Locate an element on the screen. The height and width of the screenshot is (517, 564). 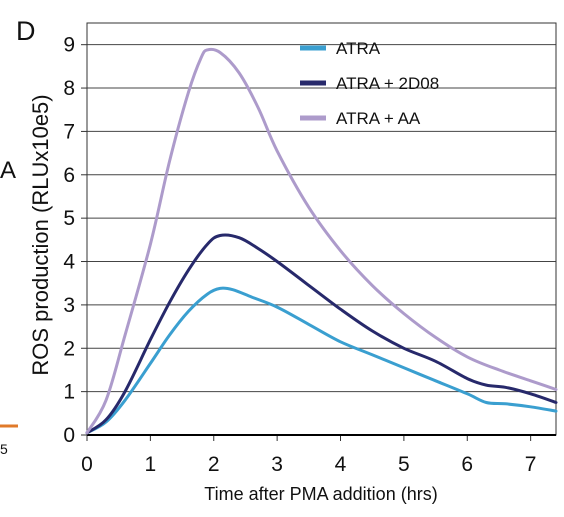
legend-label-atra: ATRA is located at coordinates (358, 48).